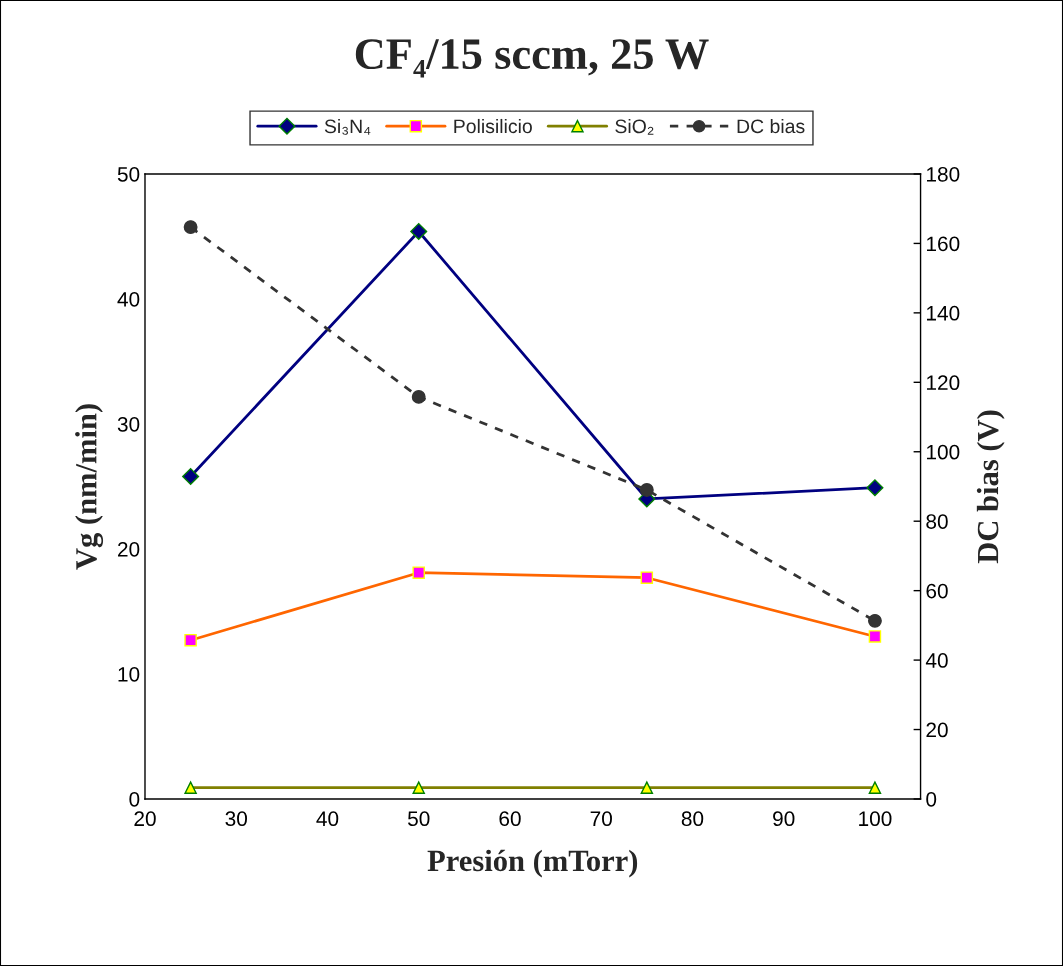 The image size is (1063, 966). What do you see at coordinates (128, 424) in the screenshot?
I see `y-tick-label: 30` at bounding box center [128, 424].